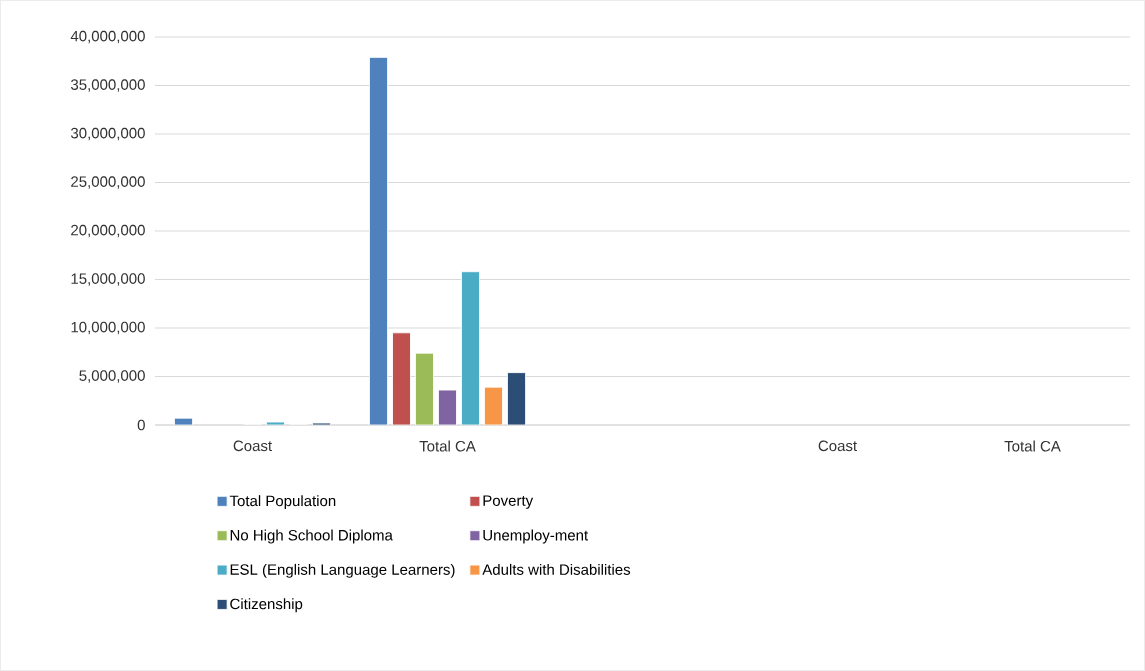 The width and height of the screenshot is (1145, 671). What do you see at coordinates (556, 569) in the screenshot?
I see `legend-label: Adults with Disabilities` at bounding box center [556, 569].